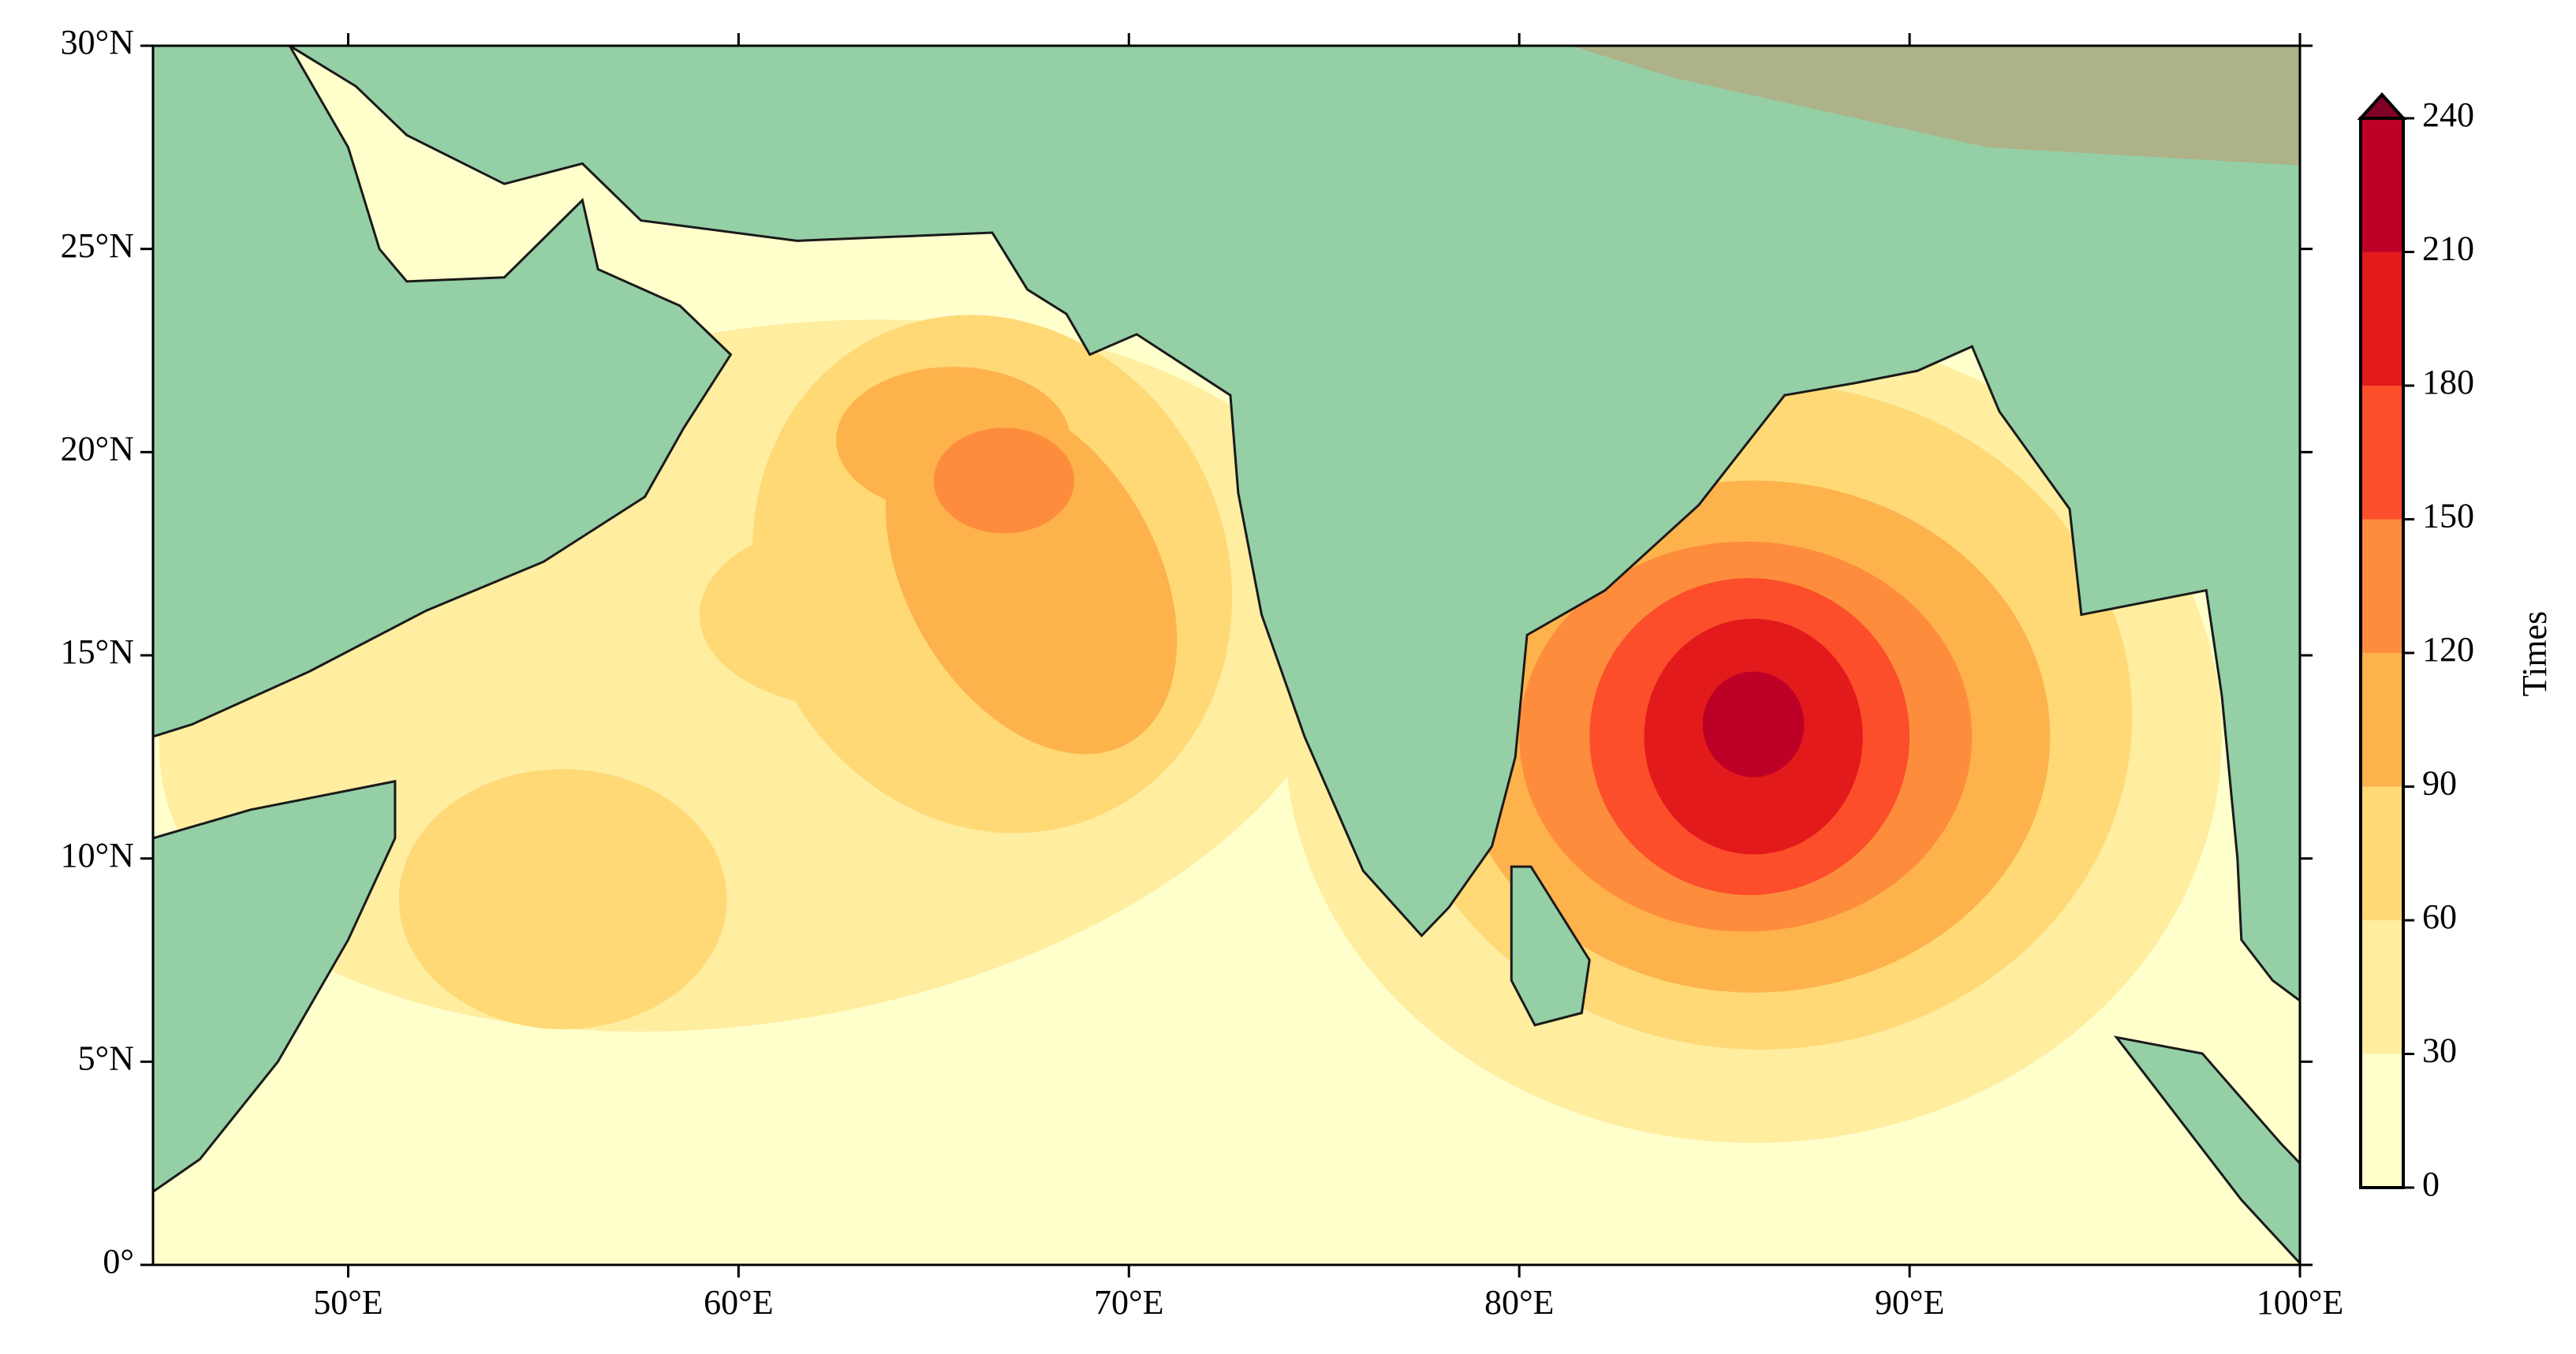 The width and height of the screenshot is (2576, 1354). Describe the element at coordinates (2448, 649) in the screenshot. I see `colorbar-tick-label: 120` at that location.